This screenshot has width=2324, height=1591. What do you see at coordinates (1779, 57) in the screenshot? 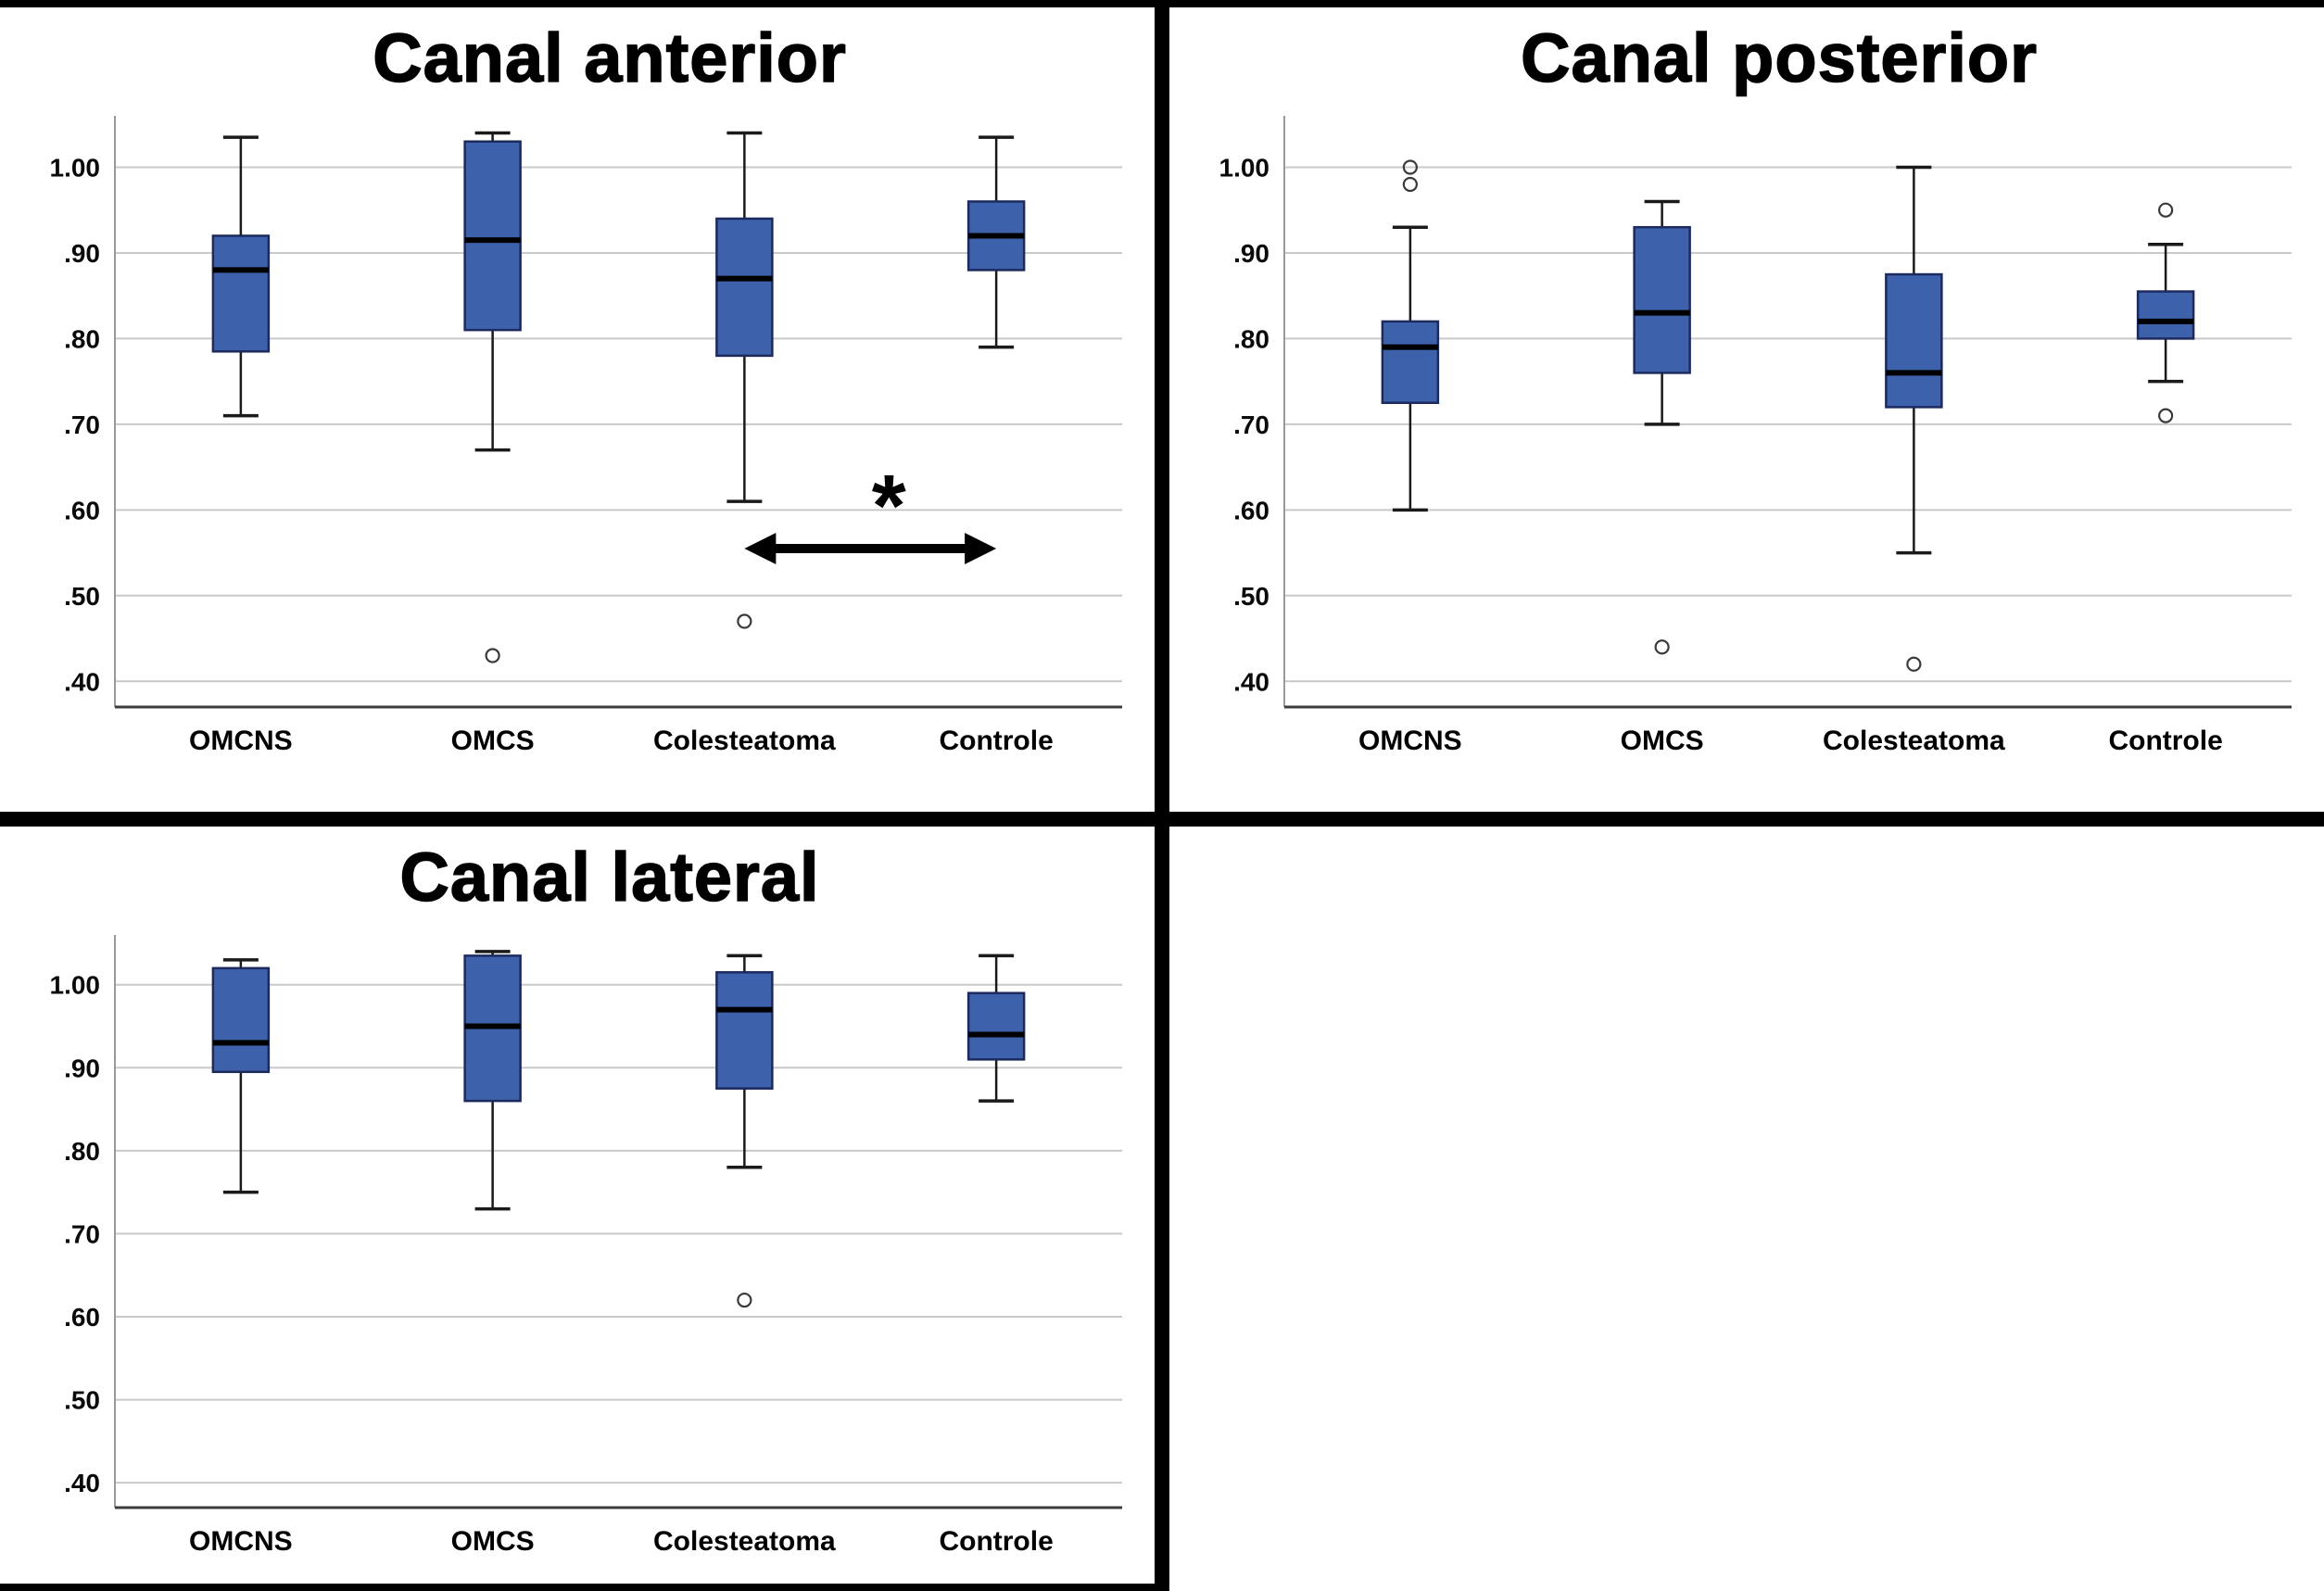
I see `canal-posterior-title: Canal posterior` at bounding box center [1779, 57].